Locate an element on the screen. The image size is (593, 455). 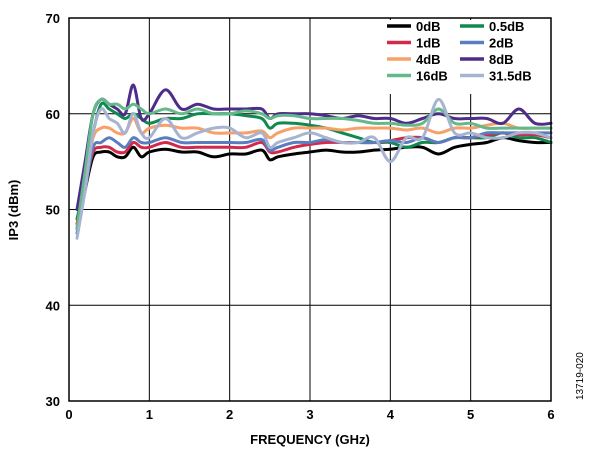
x-tick-label: 5 is located at coordinates (470, 414).